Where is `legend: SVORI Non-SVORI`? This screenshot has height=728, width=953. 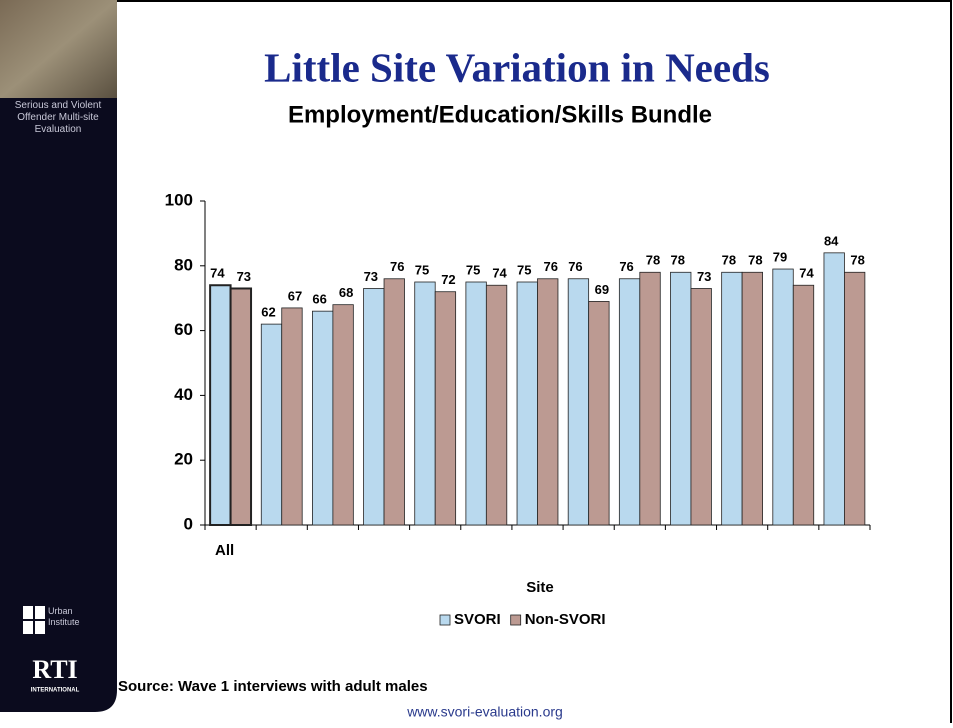
legend: SVORI Non-SVORI is located at coordinates (522, 619).